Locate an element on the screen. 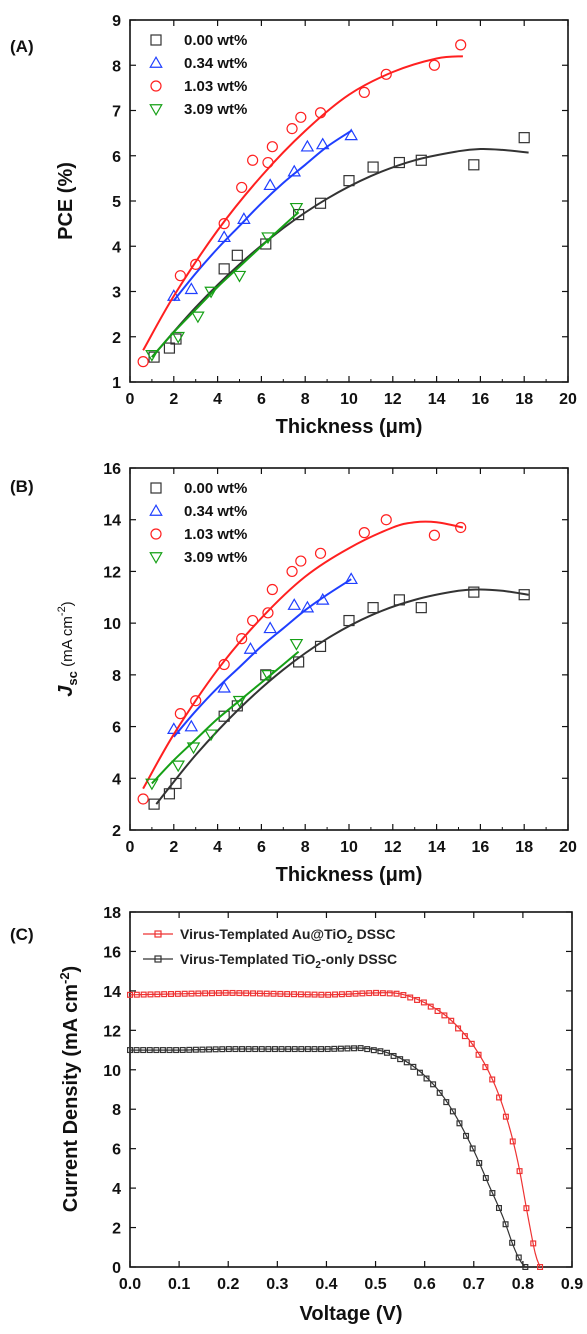 The width and height of the screenshot is (587, 1334). panel-a-x-tick-label: 16 is located at coordinates (481, 399).